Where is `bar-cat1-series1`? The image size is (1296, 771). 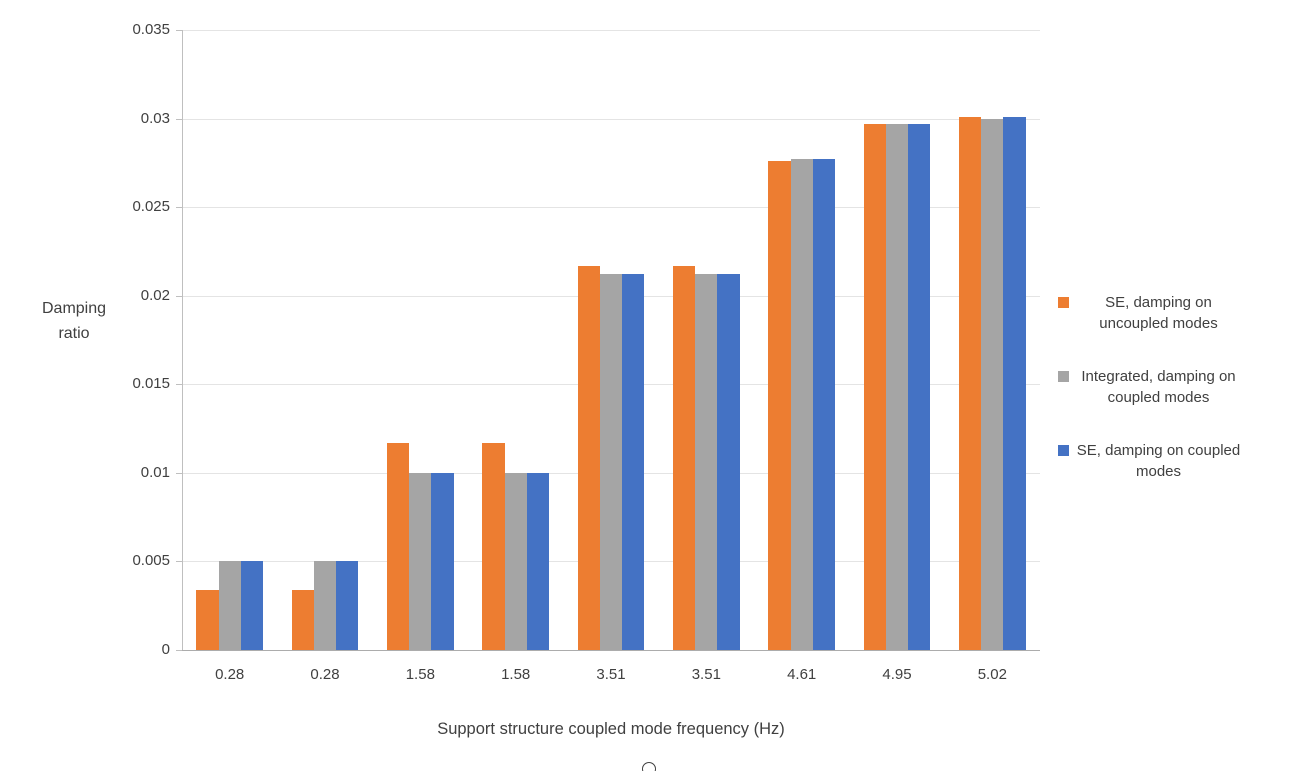 bar-cat1-series1 is located at coordinates (325, 605).